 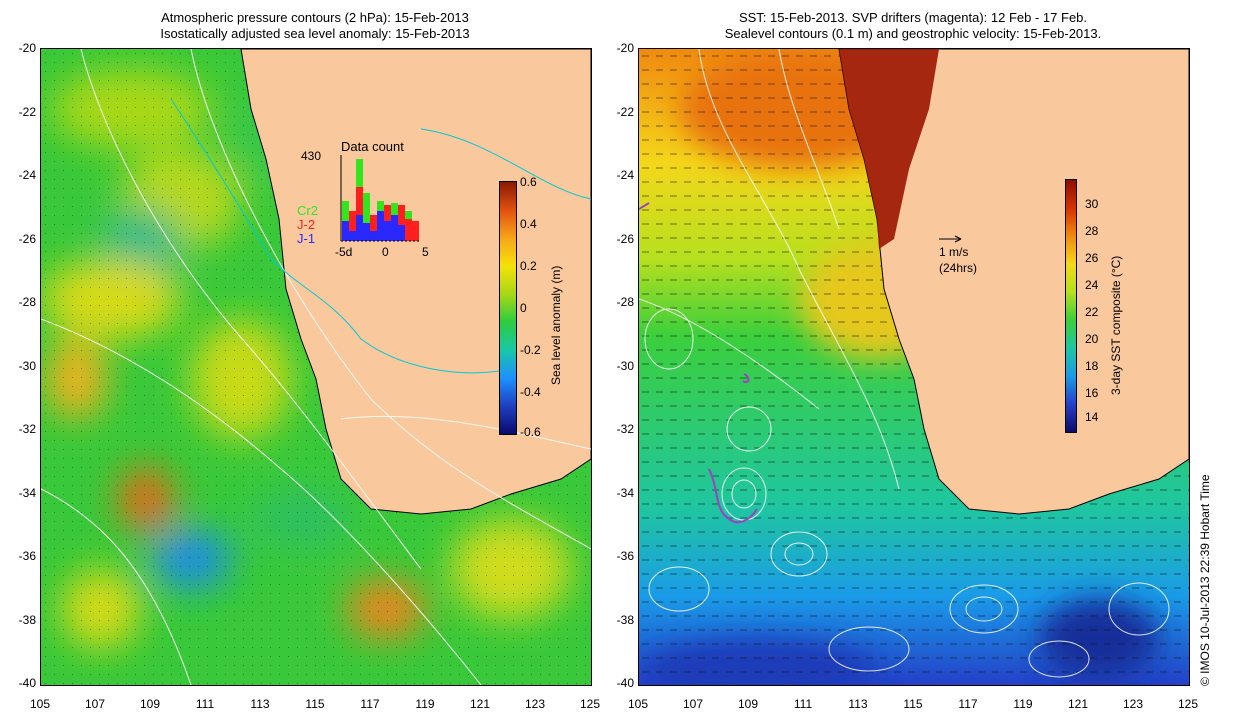 What do you see at coordinates (1092, 366) in the screenshot?
I see `sst-colorbar-tick: 18` at bounding box center [1092, 366].